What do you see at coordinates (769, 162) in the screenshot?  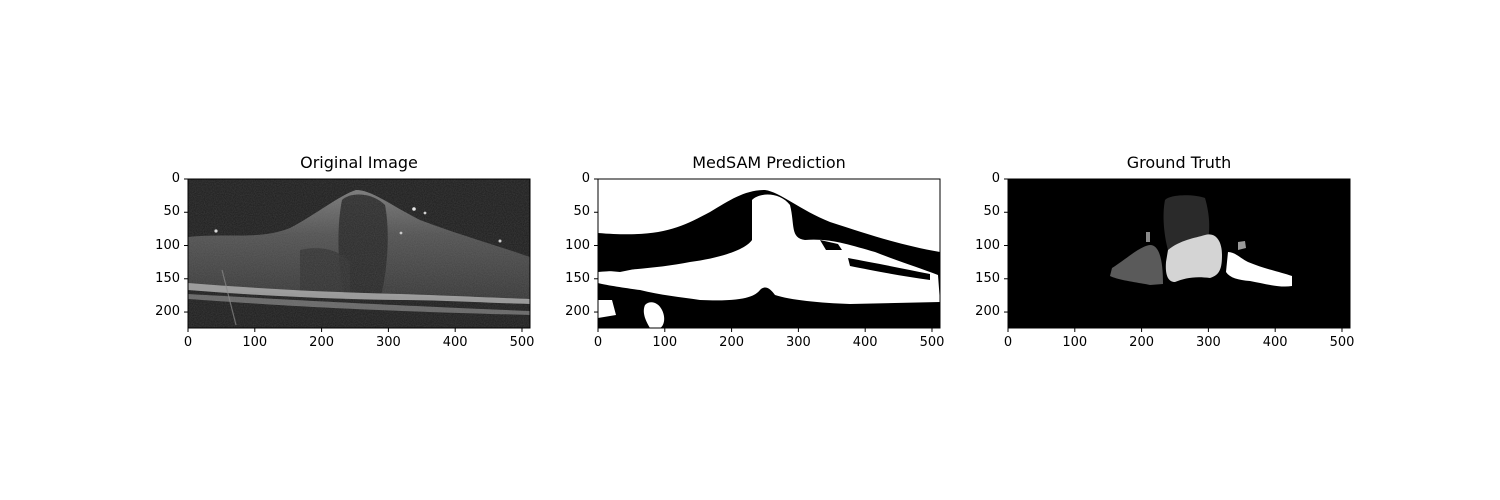 I see `panel-title: MedSAM Prediction` at bounding box center [769, 162].